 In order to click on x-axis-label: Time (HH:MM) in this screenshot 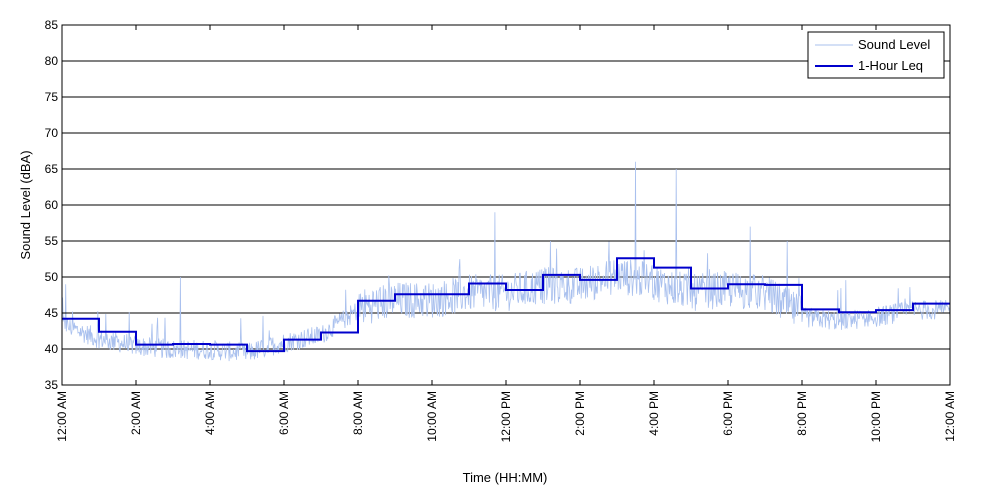, I will do `click(505, 477)`.